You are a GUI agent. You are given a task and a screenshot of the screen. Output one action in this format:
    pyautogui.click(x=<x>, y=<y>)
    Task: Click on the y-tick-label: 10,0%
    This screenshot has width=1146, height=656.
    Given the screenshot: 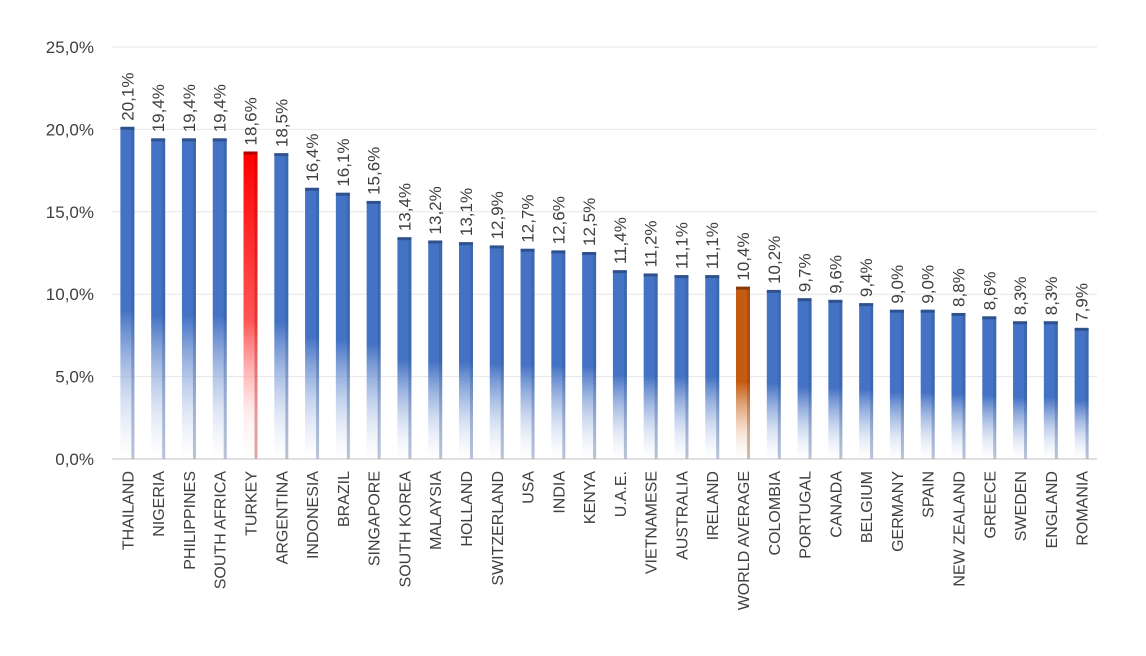 What is the action you would take?
    pyautogui.click(x=70, y=294)
    